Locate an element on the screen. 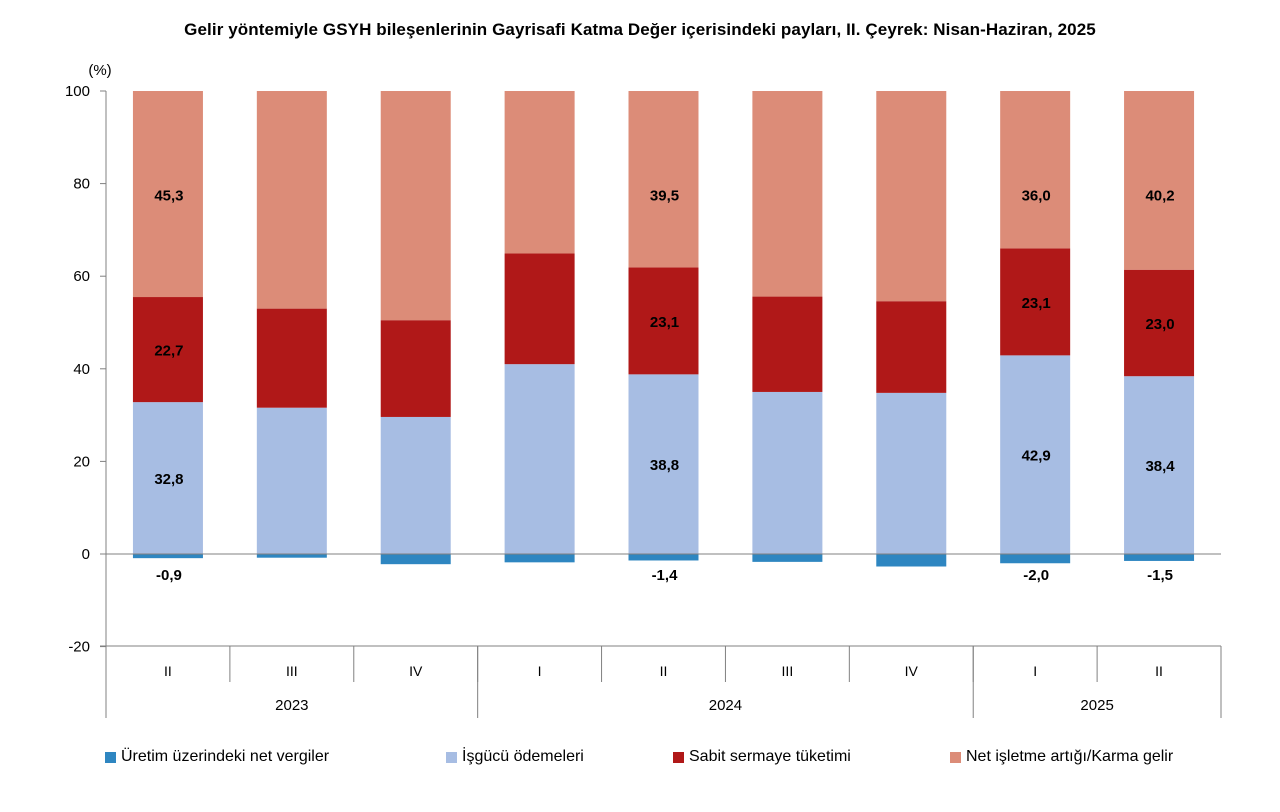 The width and height of the screenshot is (1280, 812). data-label: 22,7 is located at coordinates (168, 351).